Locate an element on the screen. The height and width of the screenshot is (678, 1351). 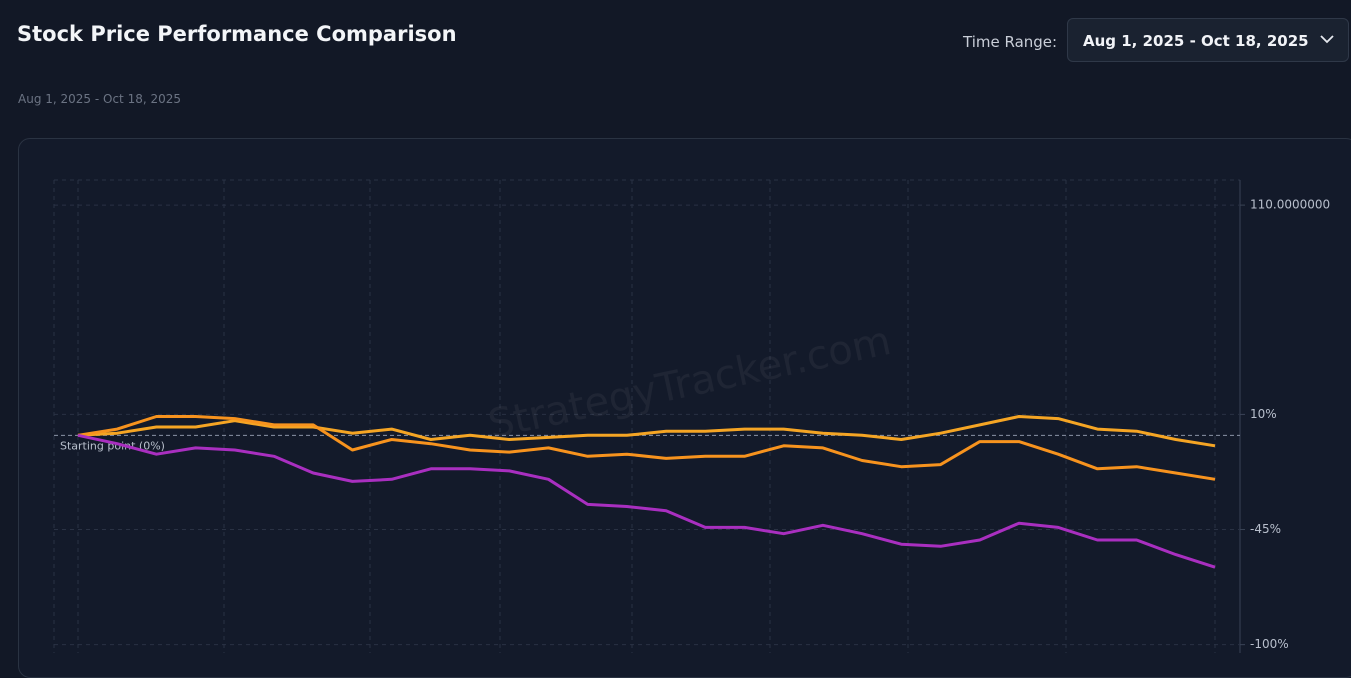
y-tick-label: -45% is located at coordinates (1265, 529).